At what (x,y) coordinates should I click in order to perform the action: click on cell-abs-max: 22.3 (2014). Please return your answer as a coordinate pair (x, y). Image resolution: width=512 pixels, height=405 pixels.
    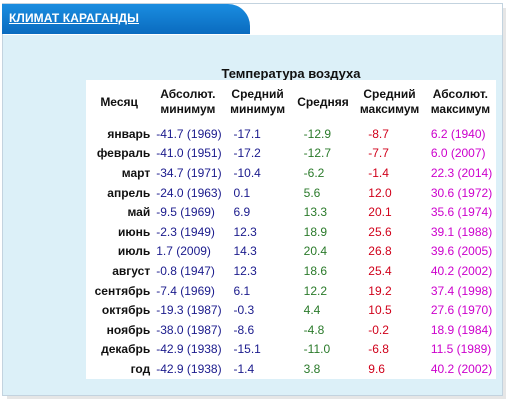
    Looking at the image, I should click on (461, 172).